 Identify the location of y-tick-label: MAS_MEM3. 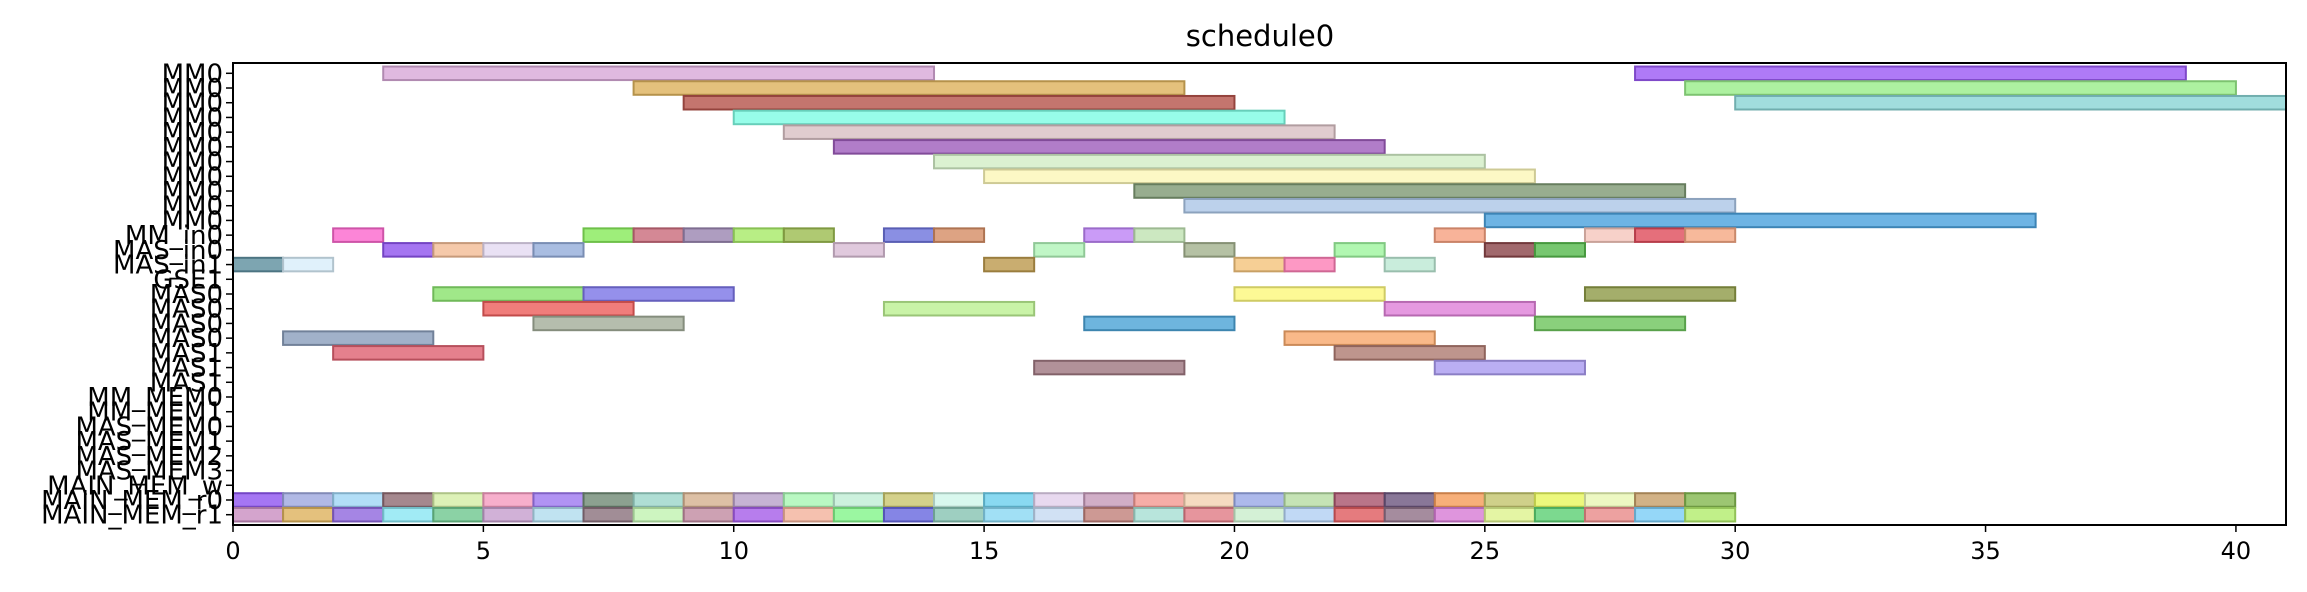
(149, 472).